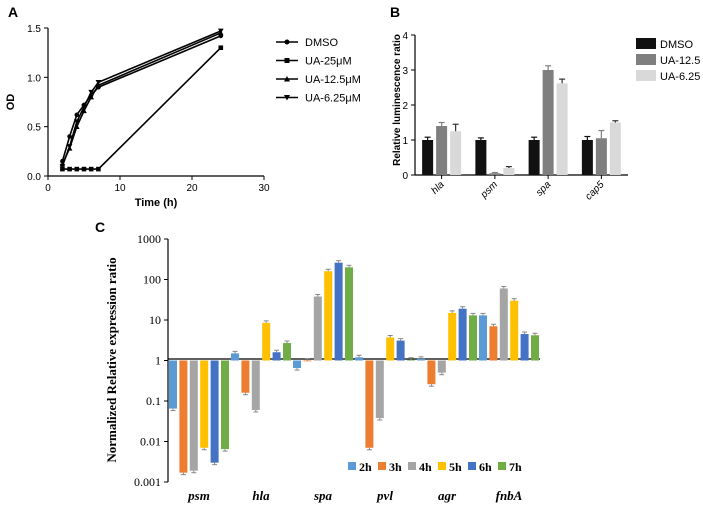 The height and width of the screenshot is (512, 703). Describe the element at coordinates (489, 190) in the screenshot. I see `panel-b-category-label: psm` at that location.